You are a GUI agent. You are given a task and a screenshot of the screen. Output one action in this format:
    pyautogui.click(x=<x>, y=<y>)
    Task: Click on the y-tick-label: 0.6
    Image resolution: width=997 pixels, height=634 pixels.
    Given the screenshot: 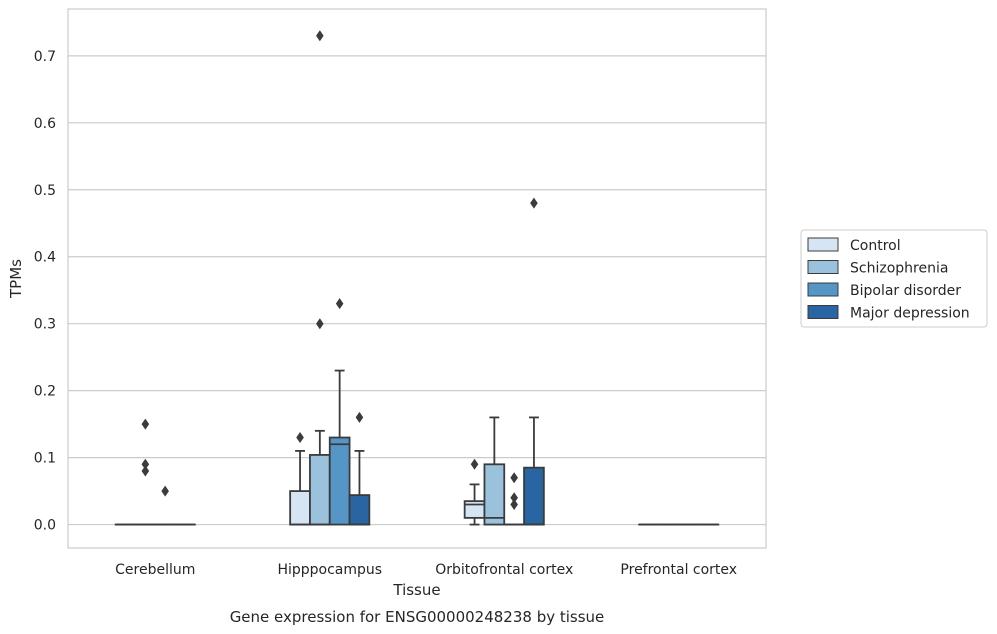 What is the action you would take?
    pyautogui.click(x=45, y=124)
    